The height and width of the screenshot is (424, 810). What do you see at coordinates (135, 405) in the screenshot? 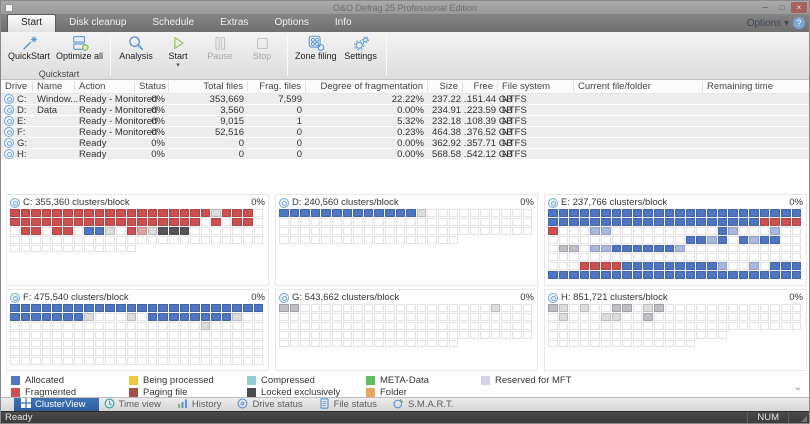
I see `tab-time-view: Time view` at bounding box center [135, 405].